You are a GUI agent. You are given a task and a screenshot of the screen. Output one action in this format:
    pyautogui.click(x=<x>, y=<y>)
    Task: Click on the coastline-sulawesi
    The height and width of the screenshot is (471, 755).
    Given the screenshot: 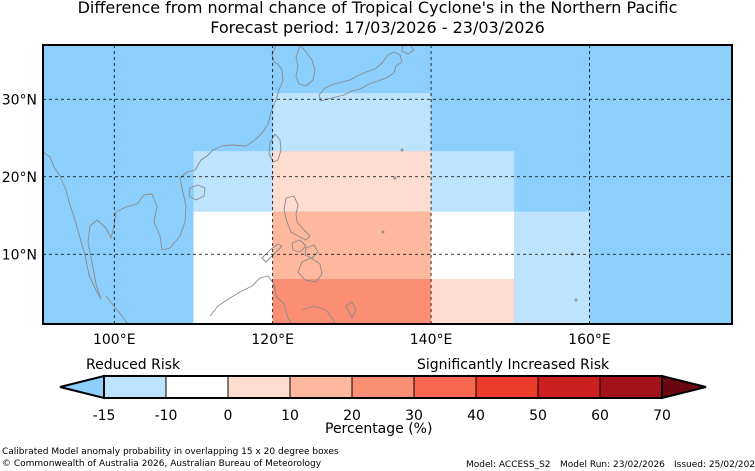 What is the action you would take?
    pyautogui.click(x=319, y=314)
    